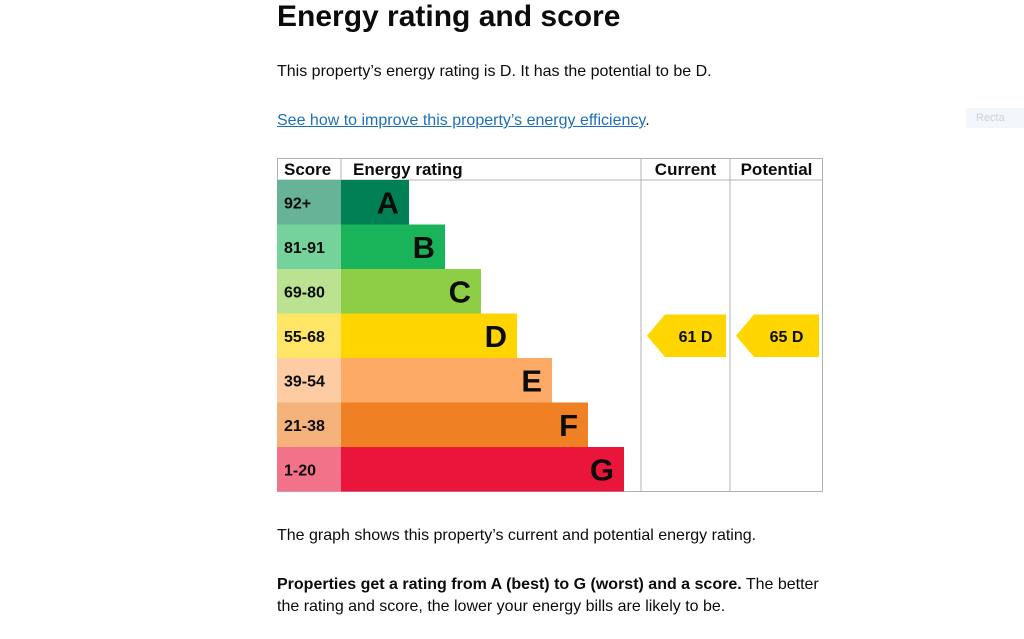 The height and width of the screenshot is (639, 1024). Describe the element at coordinates (304, 381) in the screenshot. I see `score-range-e: 39-54` at that location.